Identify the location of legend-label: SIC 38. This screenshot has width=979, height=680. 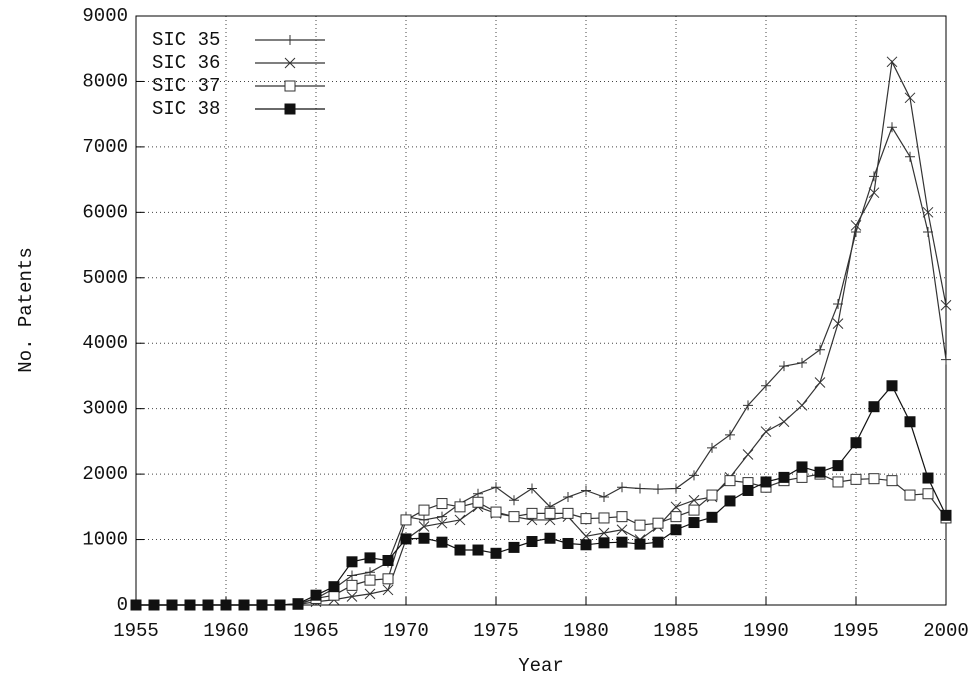
(186, 109).